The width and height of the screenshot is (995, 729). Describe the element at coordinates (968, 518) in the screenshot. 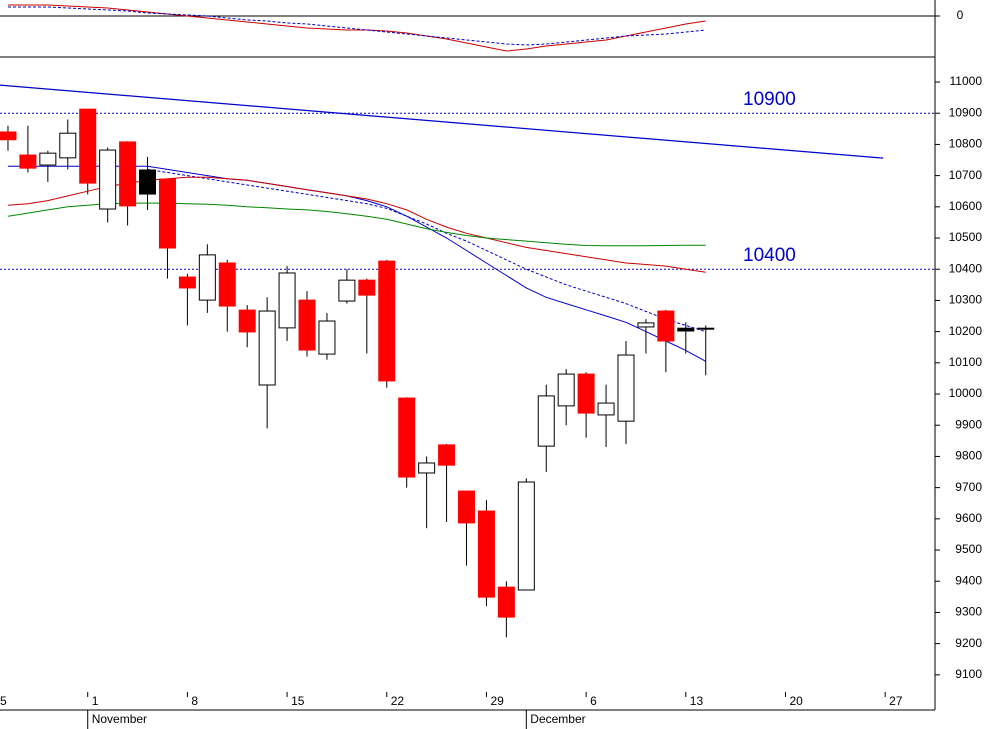

I see `y-tick-label: 9600` at that location.